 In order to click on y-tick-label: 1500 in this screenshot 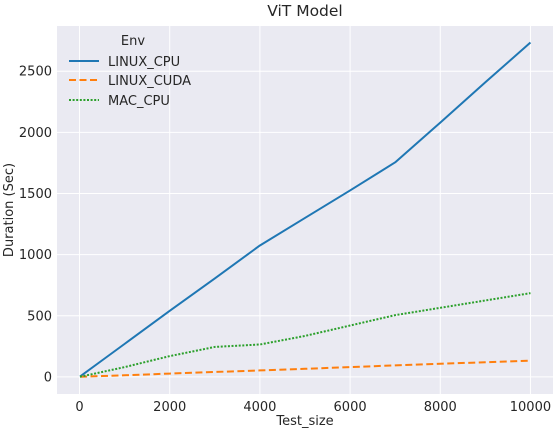, I will do `click(35, 194)`.